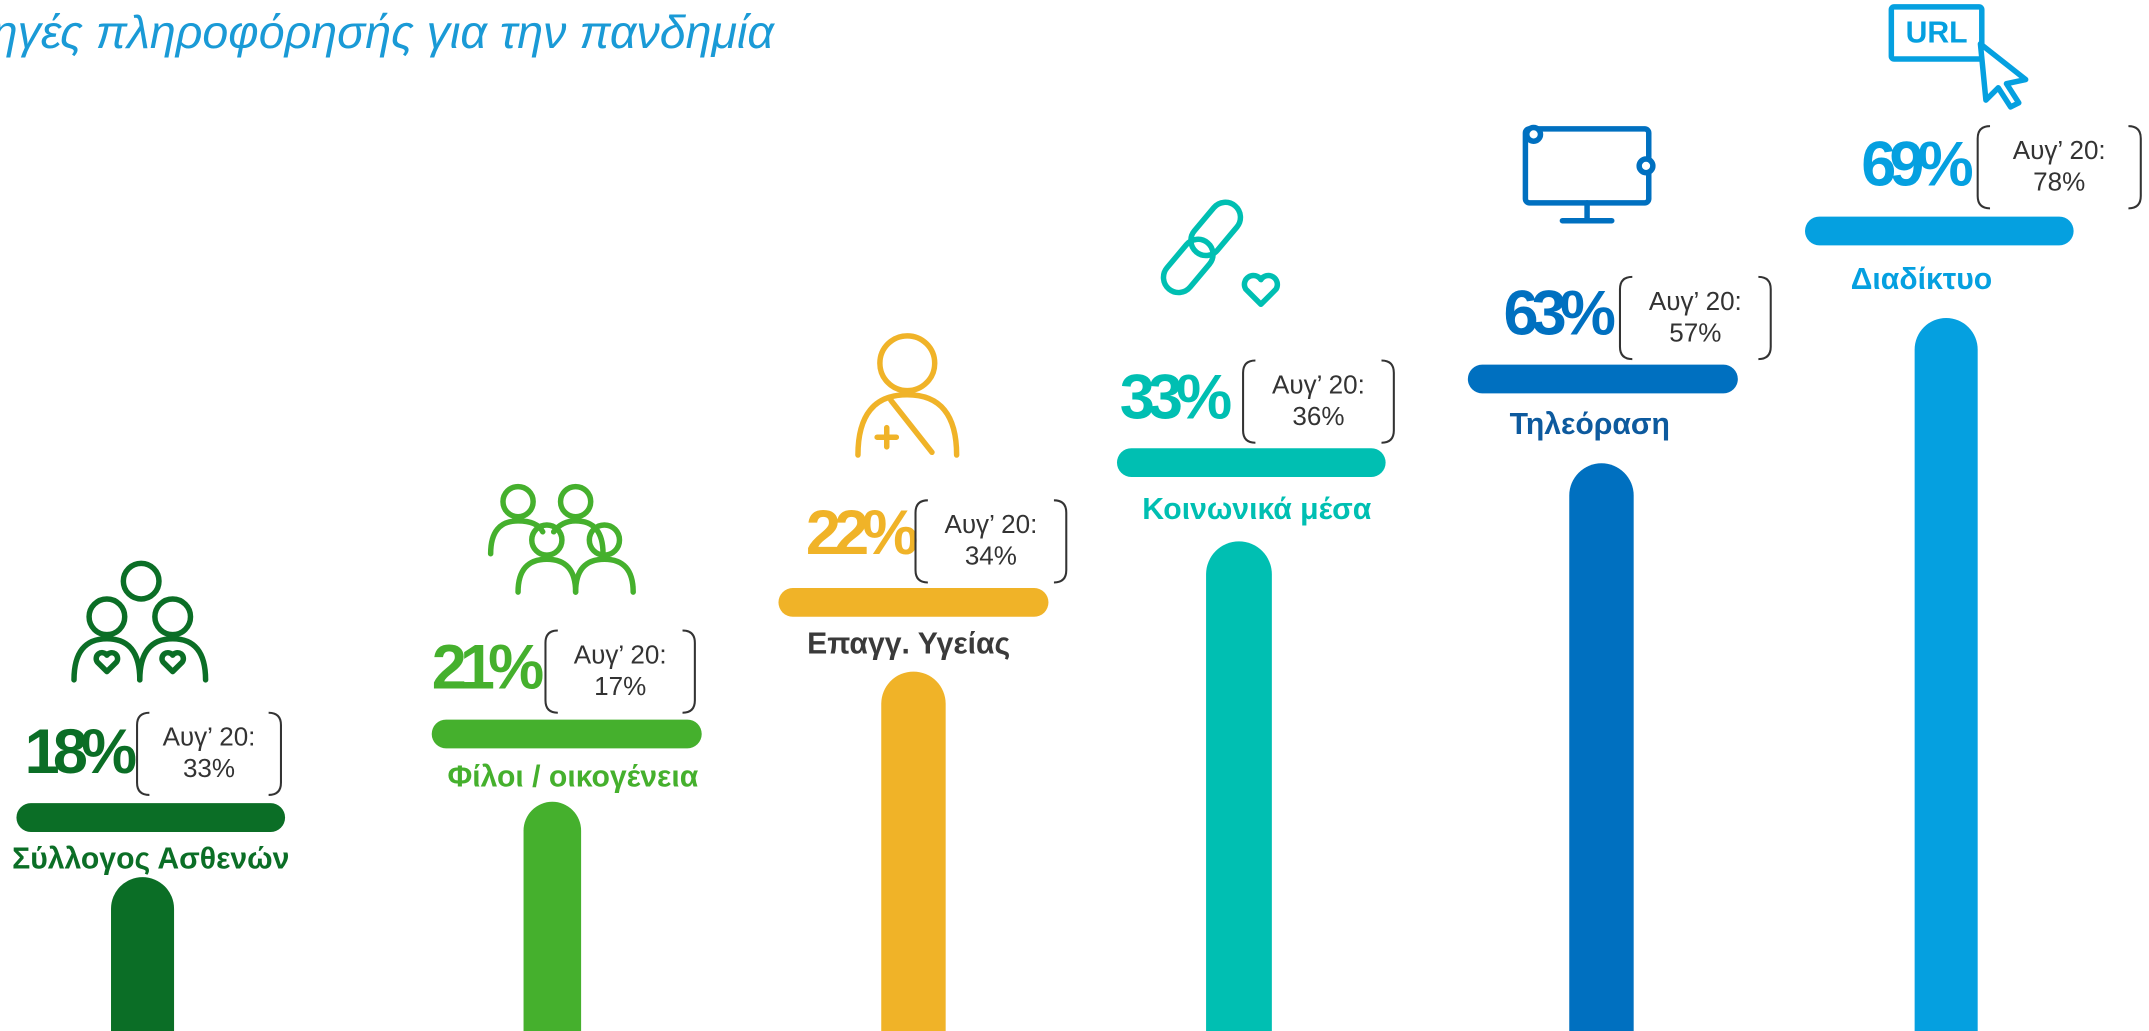 This screenshot has width=2149, height=1031. I want to click on source-label: Φίλοι / οικογένεια, so click(573, 776).